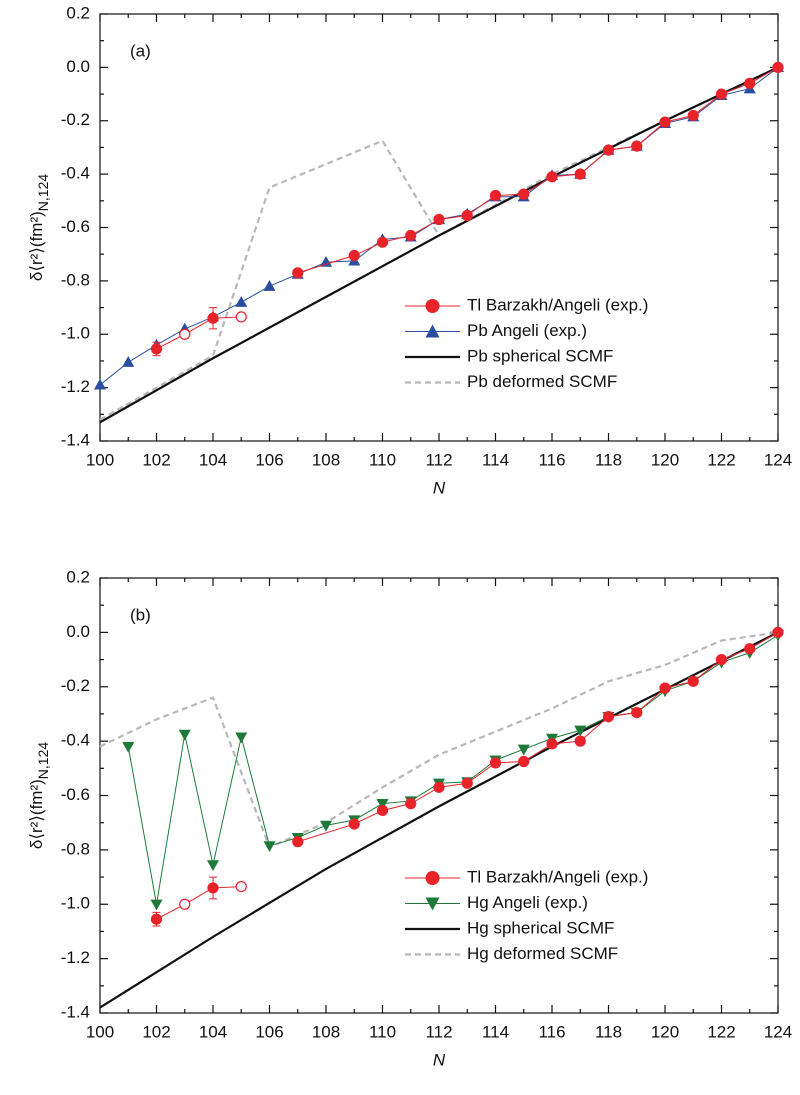 Image resolution: width=800 pixels, height=1095 pixels. I want to click on legend-label: Tl Barzakh/Angeli (exp.), so click(557, 304).